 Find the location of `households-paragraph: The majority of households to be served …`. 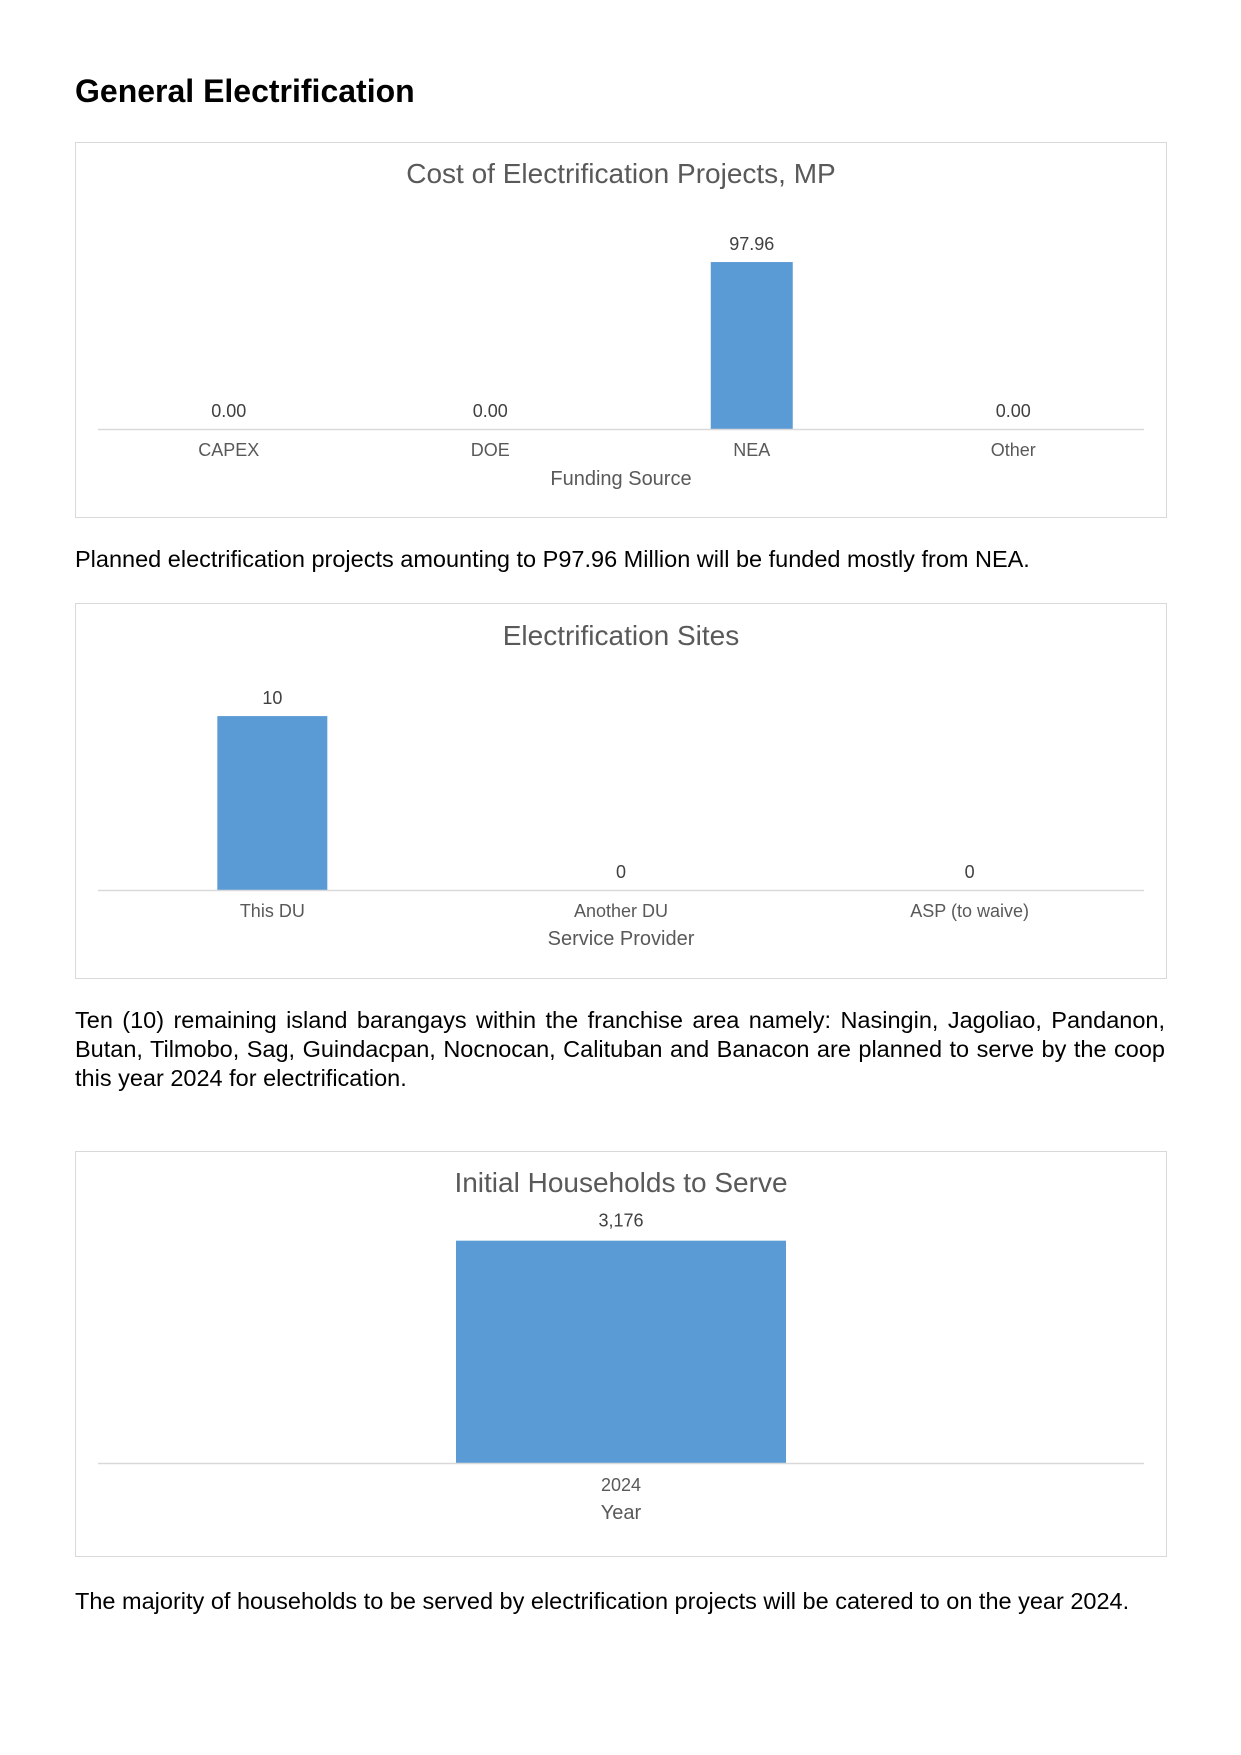

households-paragraph: The majority of households to be served … is located at coordinates (602, 1601).